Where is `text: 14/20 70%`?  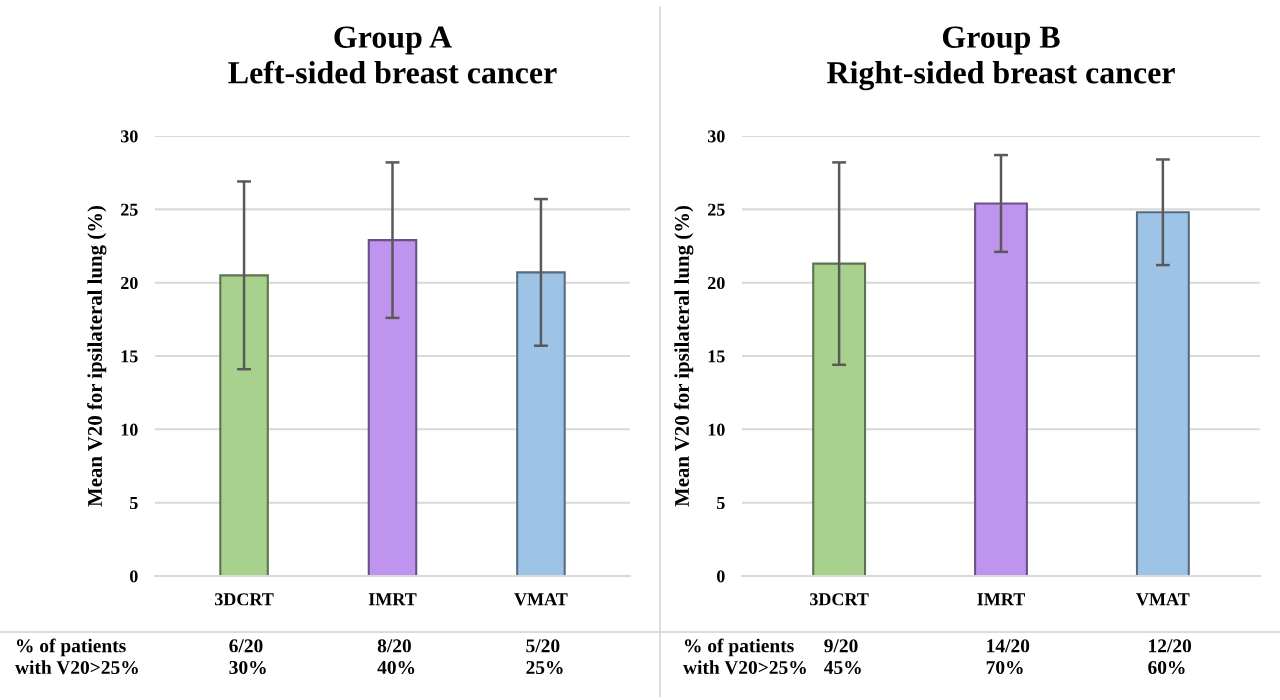
text: 14/20 70% is located at coordinates (1008, 657).